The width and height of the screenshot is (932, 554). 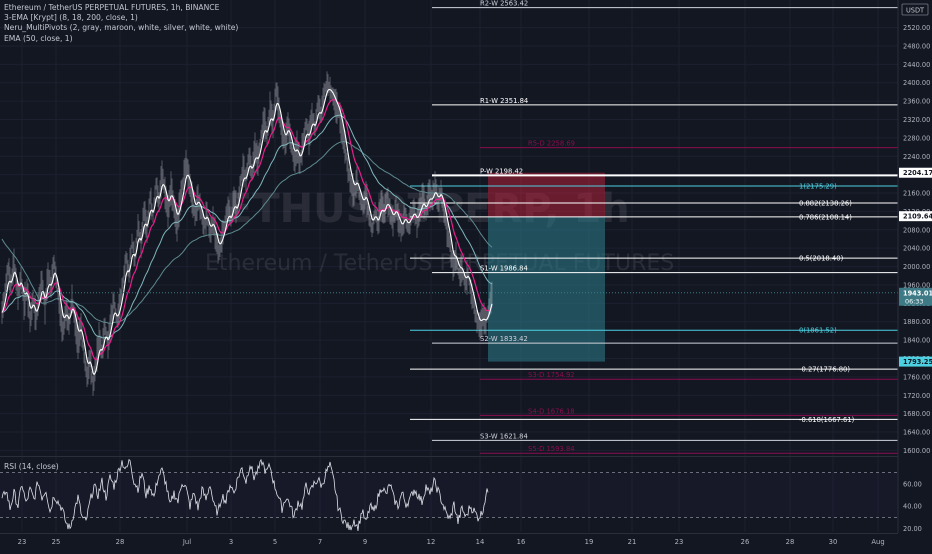 What do you see at coordinates (825, 217) in the screenshot?
I see `fib-label: 0.786(2108.14)` at bounding box center [825, 217].